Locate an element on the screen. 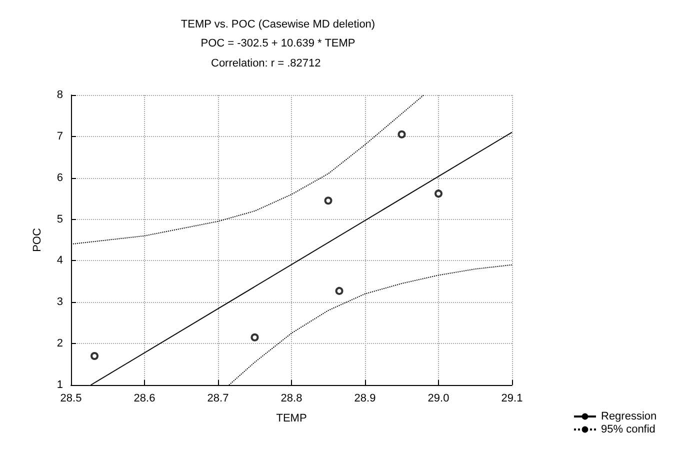 This screenshot has height=451, width=675. y-tick-label: 3 is located at coordinates (59, 302).